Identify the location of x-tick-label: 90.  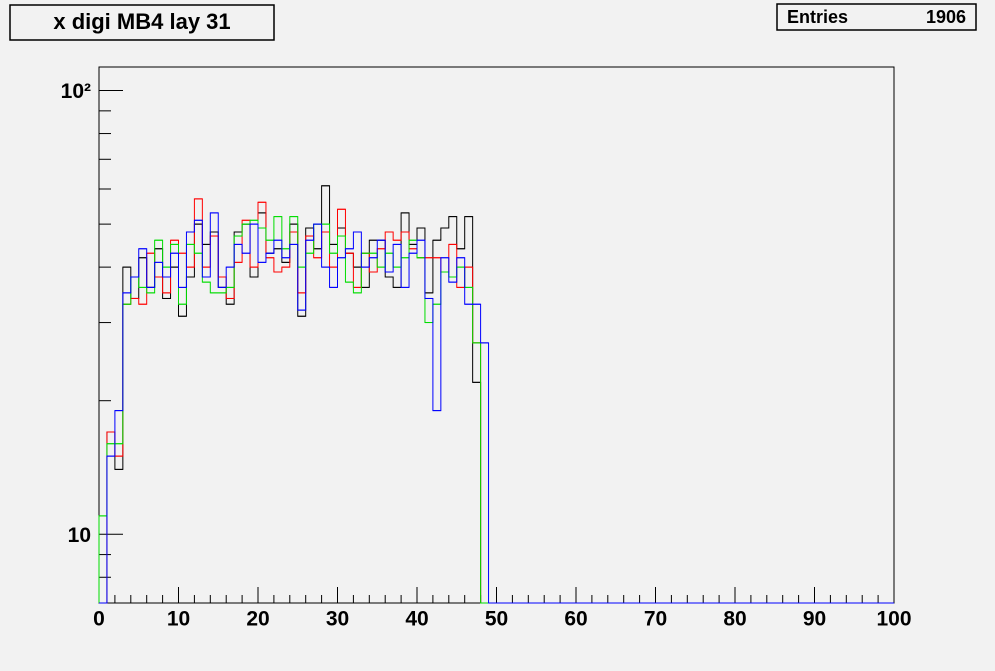
(814, 619).